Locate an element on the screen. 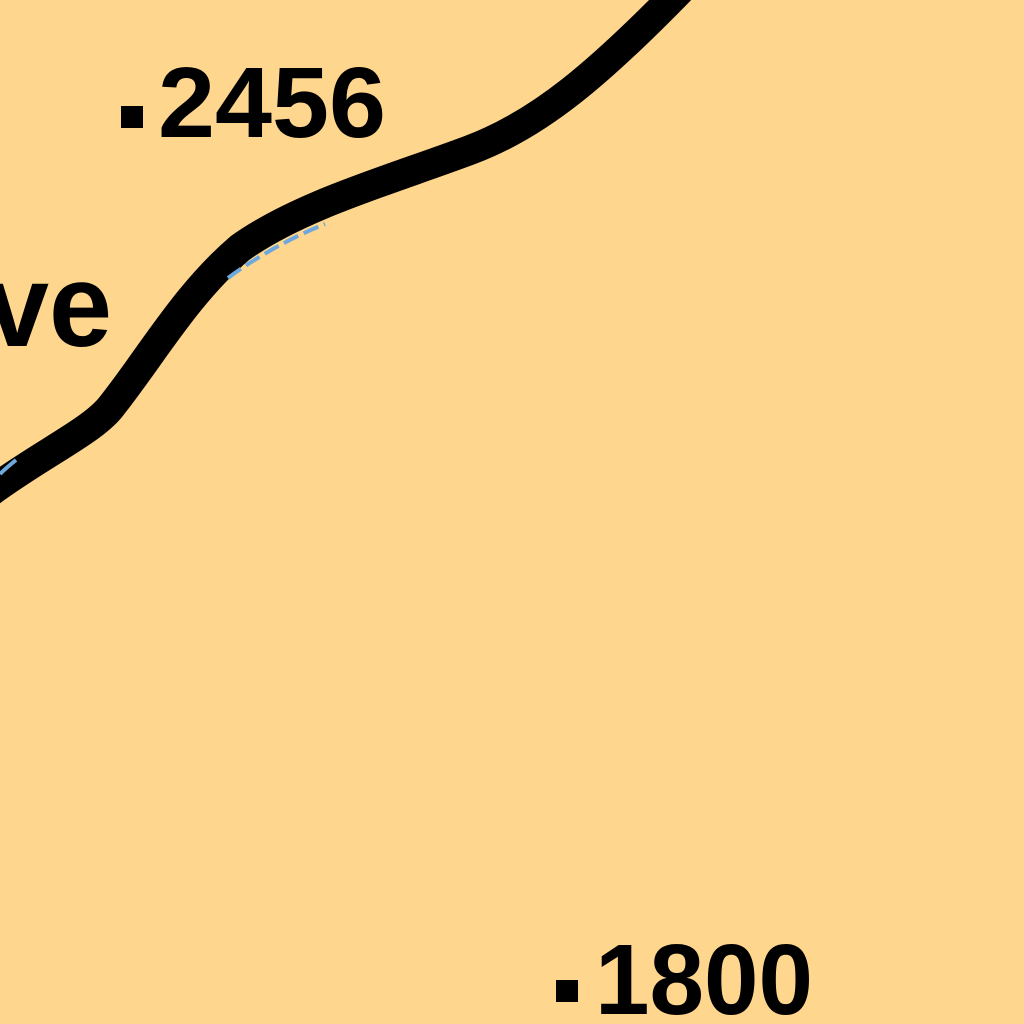 Image resolution: width=1024 pixels, height=1024 pixels. place-label-partial: ve is located at coordinates (56, 306).